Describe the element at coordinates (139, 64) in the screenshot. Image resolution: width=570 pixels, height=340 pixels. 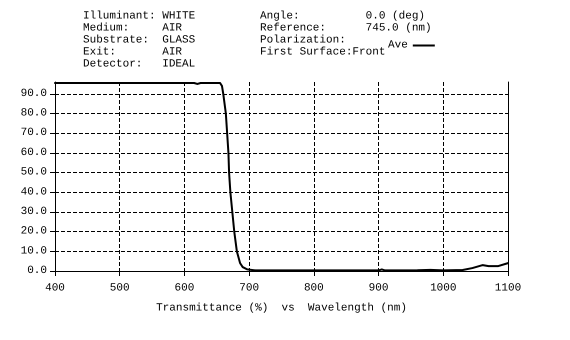
I see `text: Detector: IDEAL` at that location.